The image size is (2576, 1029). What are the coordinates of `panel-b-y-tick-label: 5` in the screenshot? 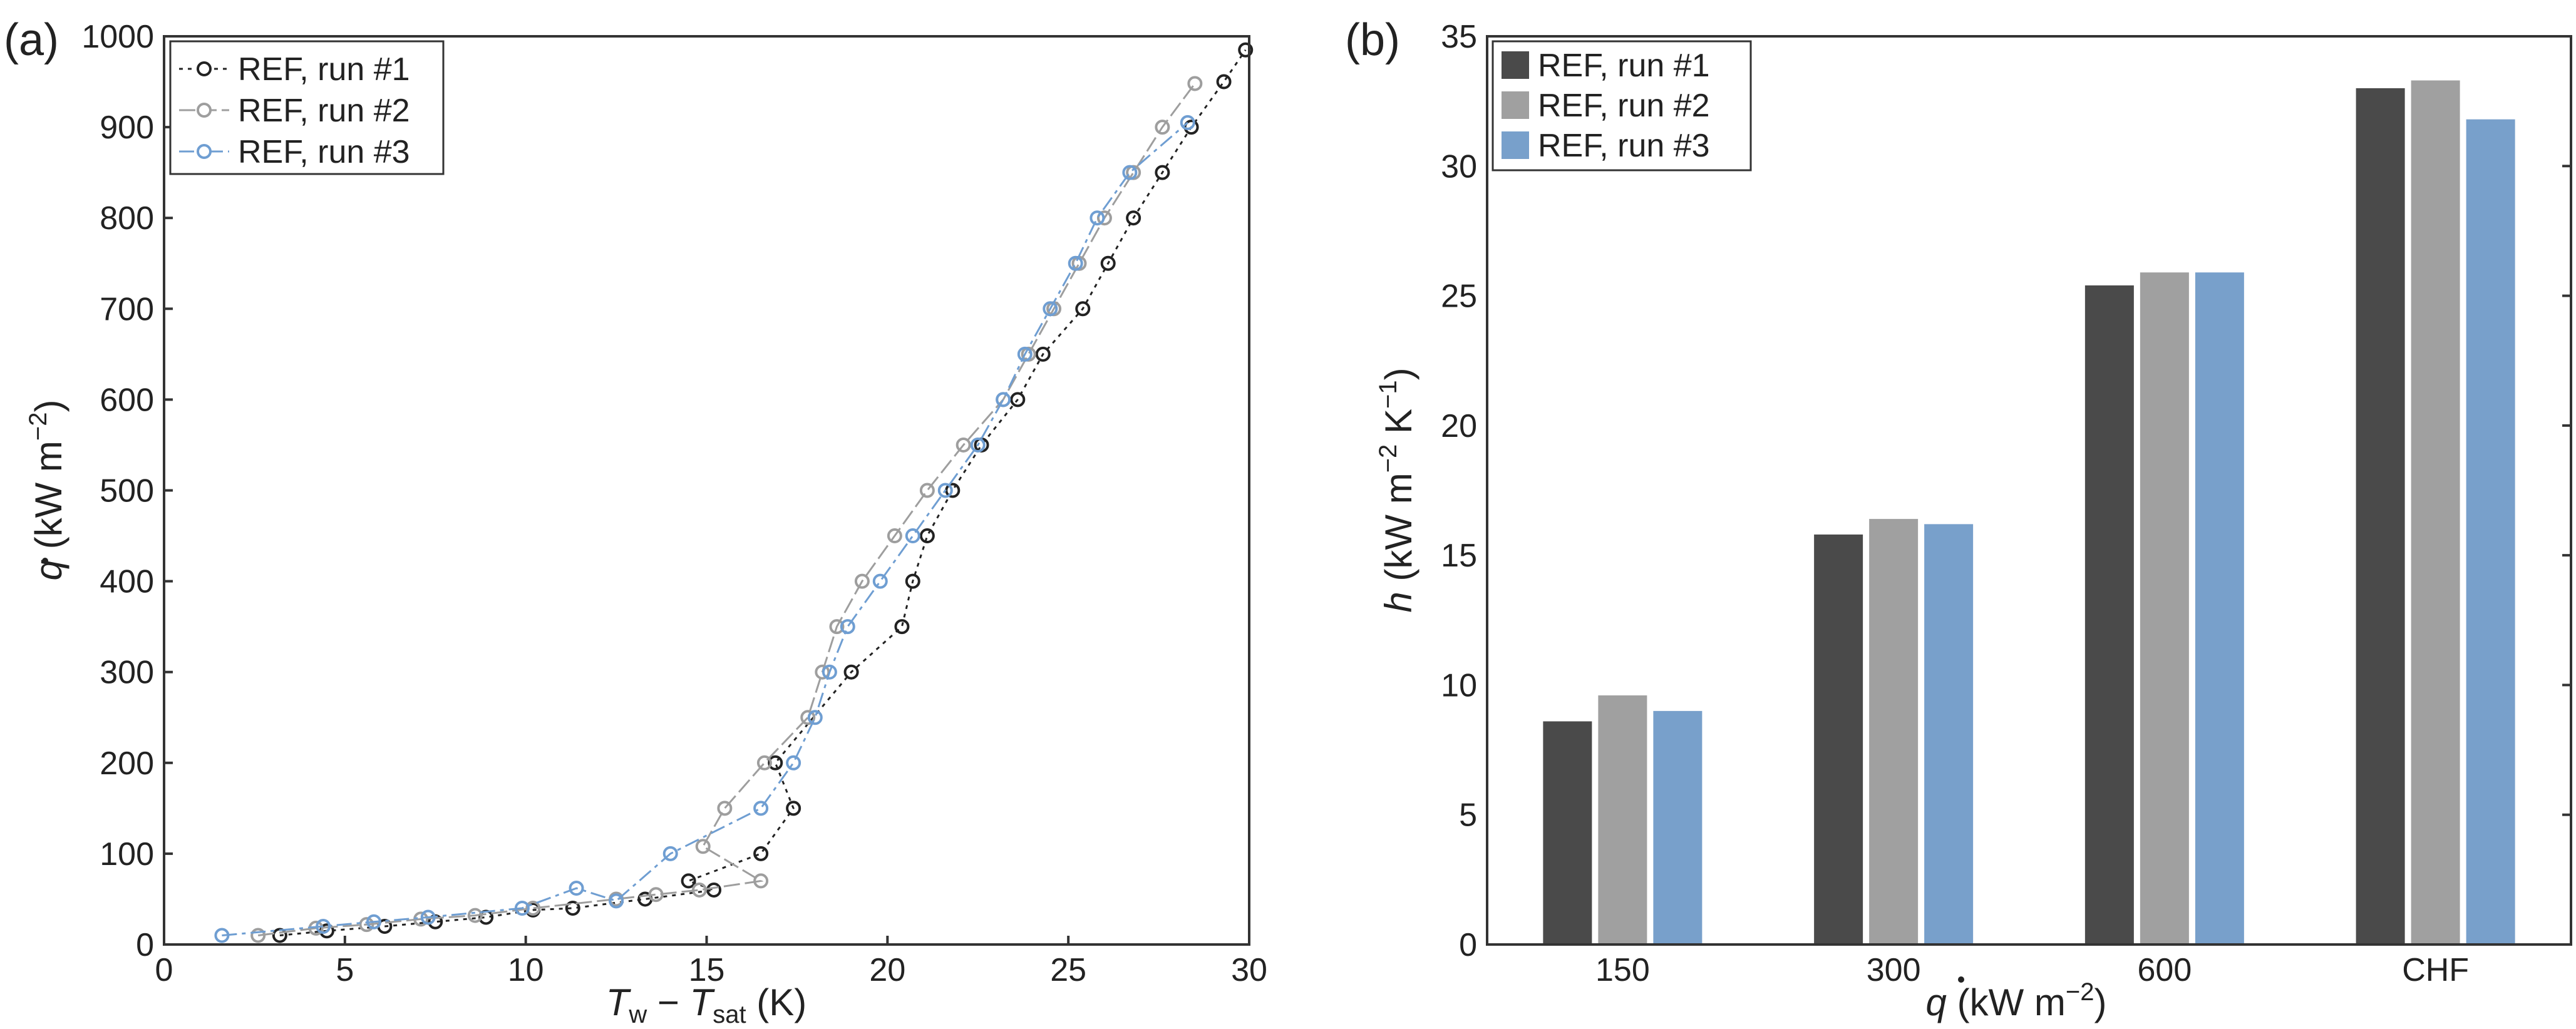 It's located at (1468, 816).